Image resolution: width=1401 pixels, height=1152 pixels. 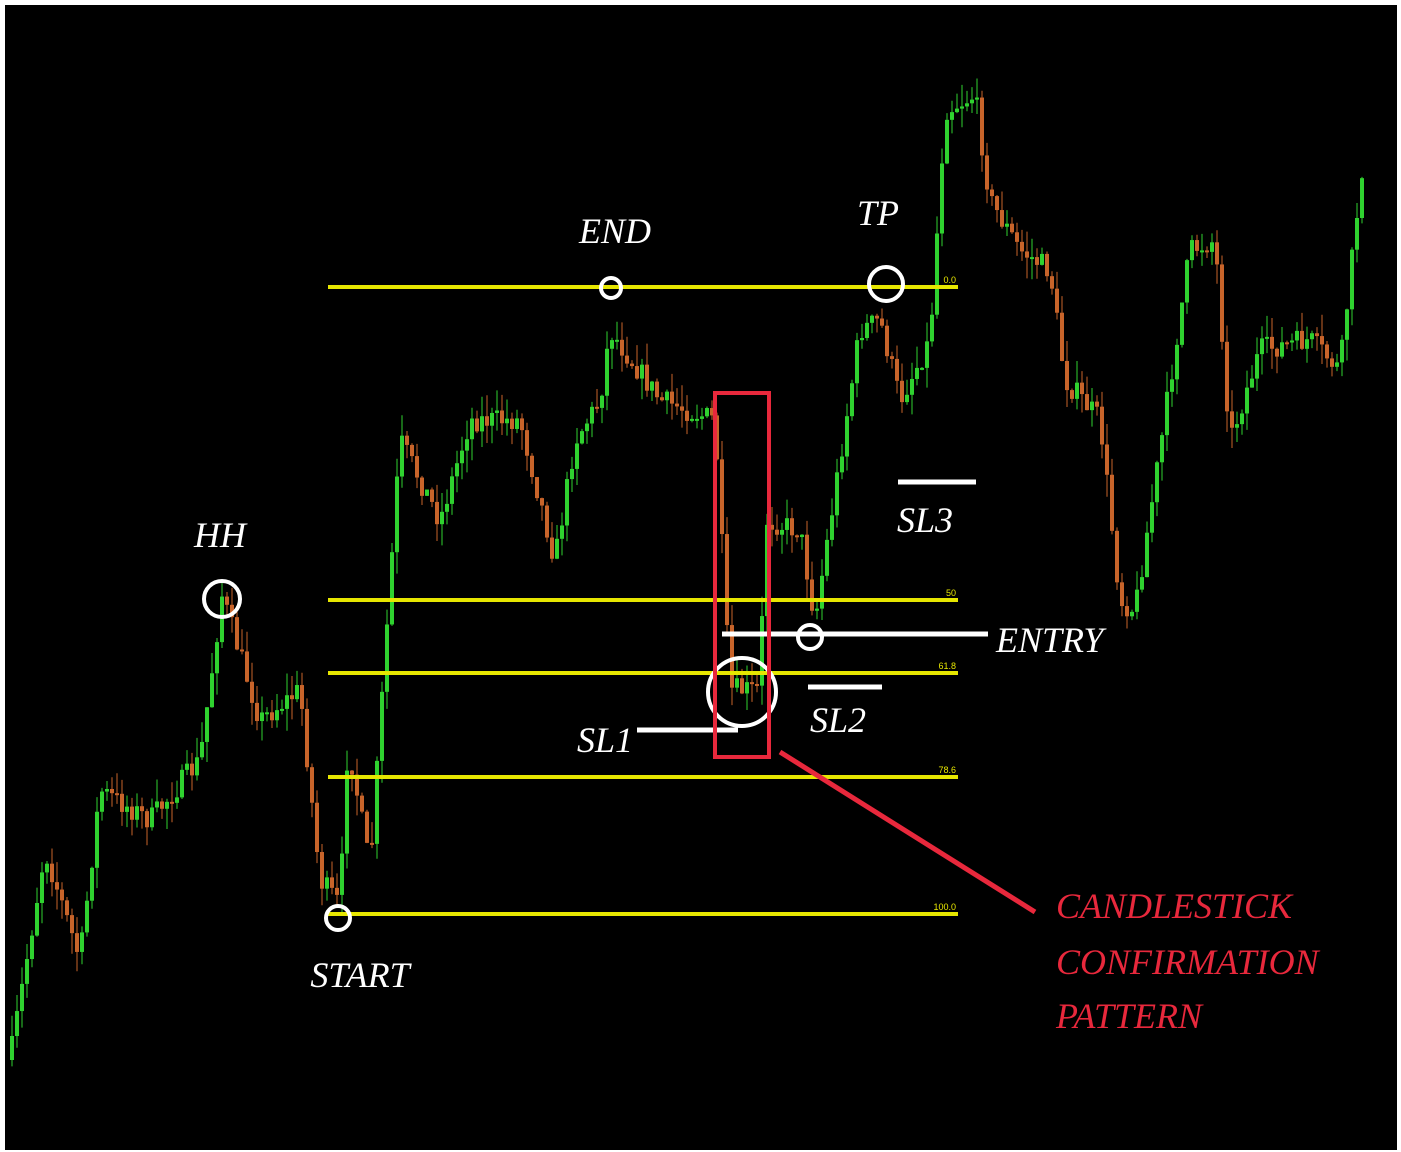 I want to click on label: TP, so click(x=878, y=213).